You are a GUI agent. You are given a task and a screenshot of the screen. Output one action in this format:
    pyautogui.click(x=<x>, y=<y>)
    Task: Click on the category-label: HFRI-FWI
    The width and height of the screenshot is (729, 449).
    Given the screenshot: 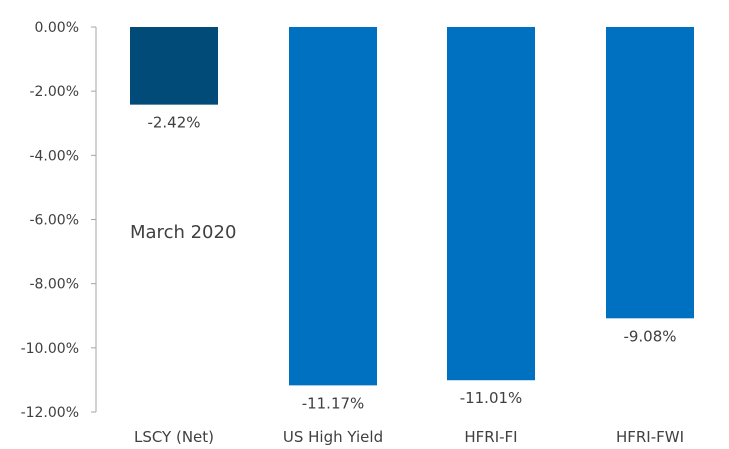 What is the action you would take?
    pyautogui.click(x=650, y=437)
    